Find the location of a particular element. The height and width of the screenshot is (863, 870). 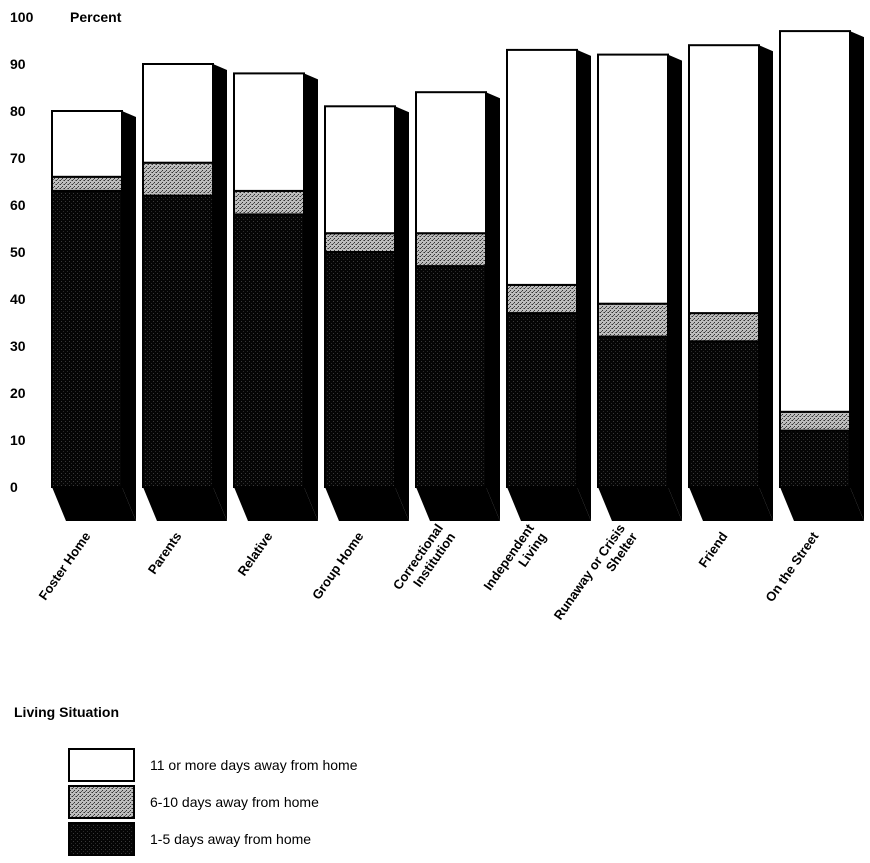

y-tick-label: 10 is located at coordinates (18, 440).